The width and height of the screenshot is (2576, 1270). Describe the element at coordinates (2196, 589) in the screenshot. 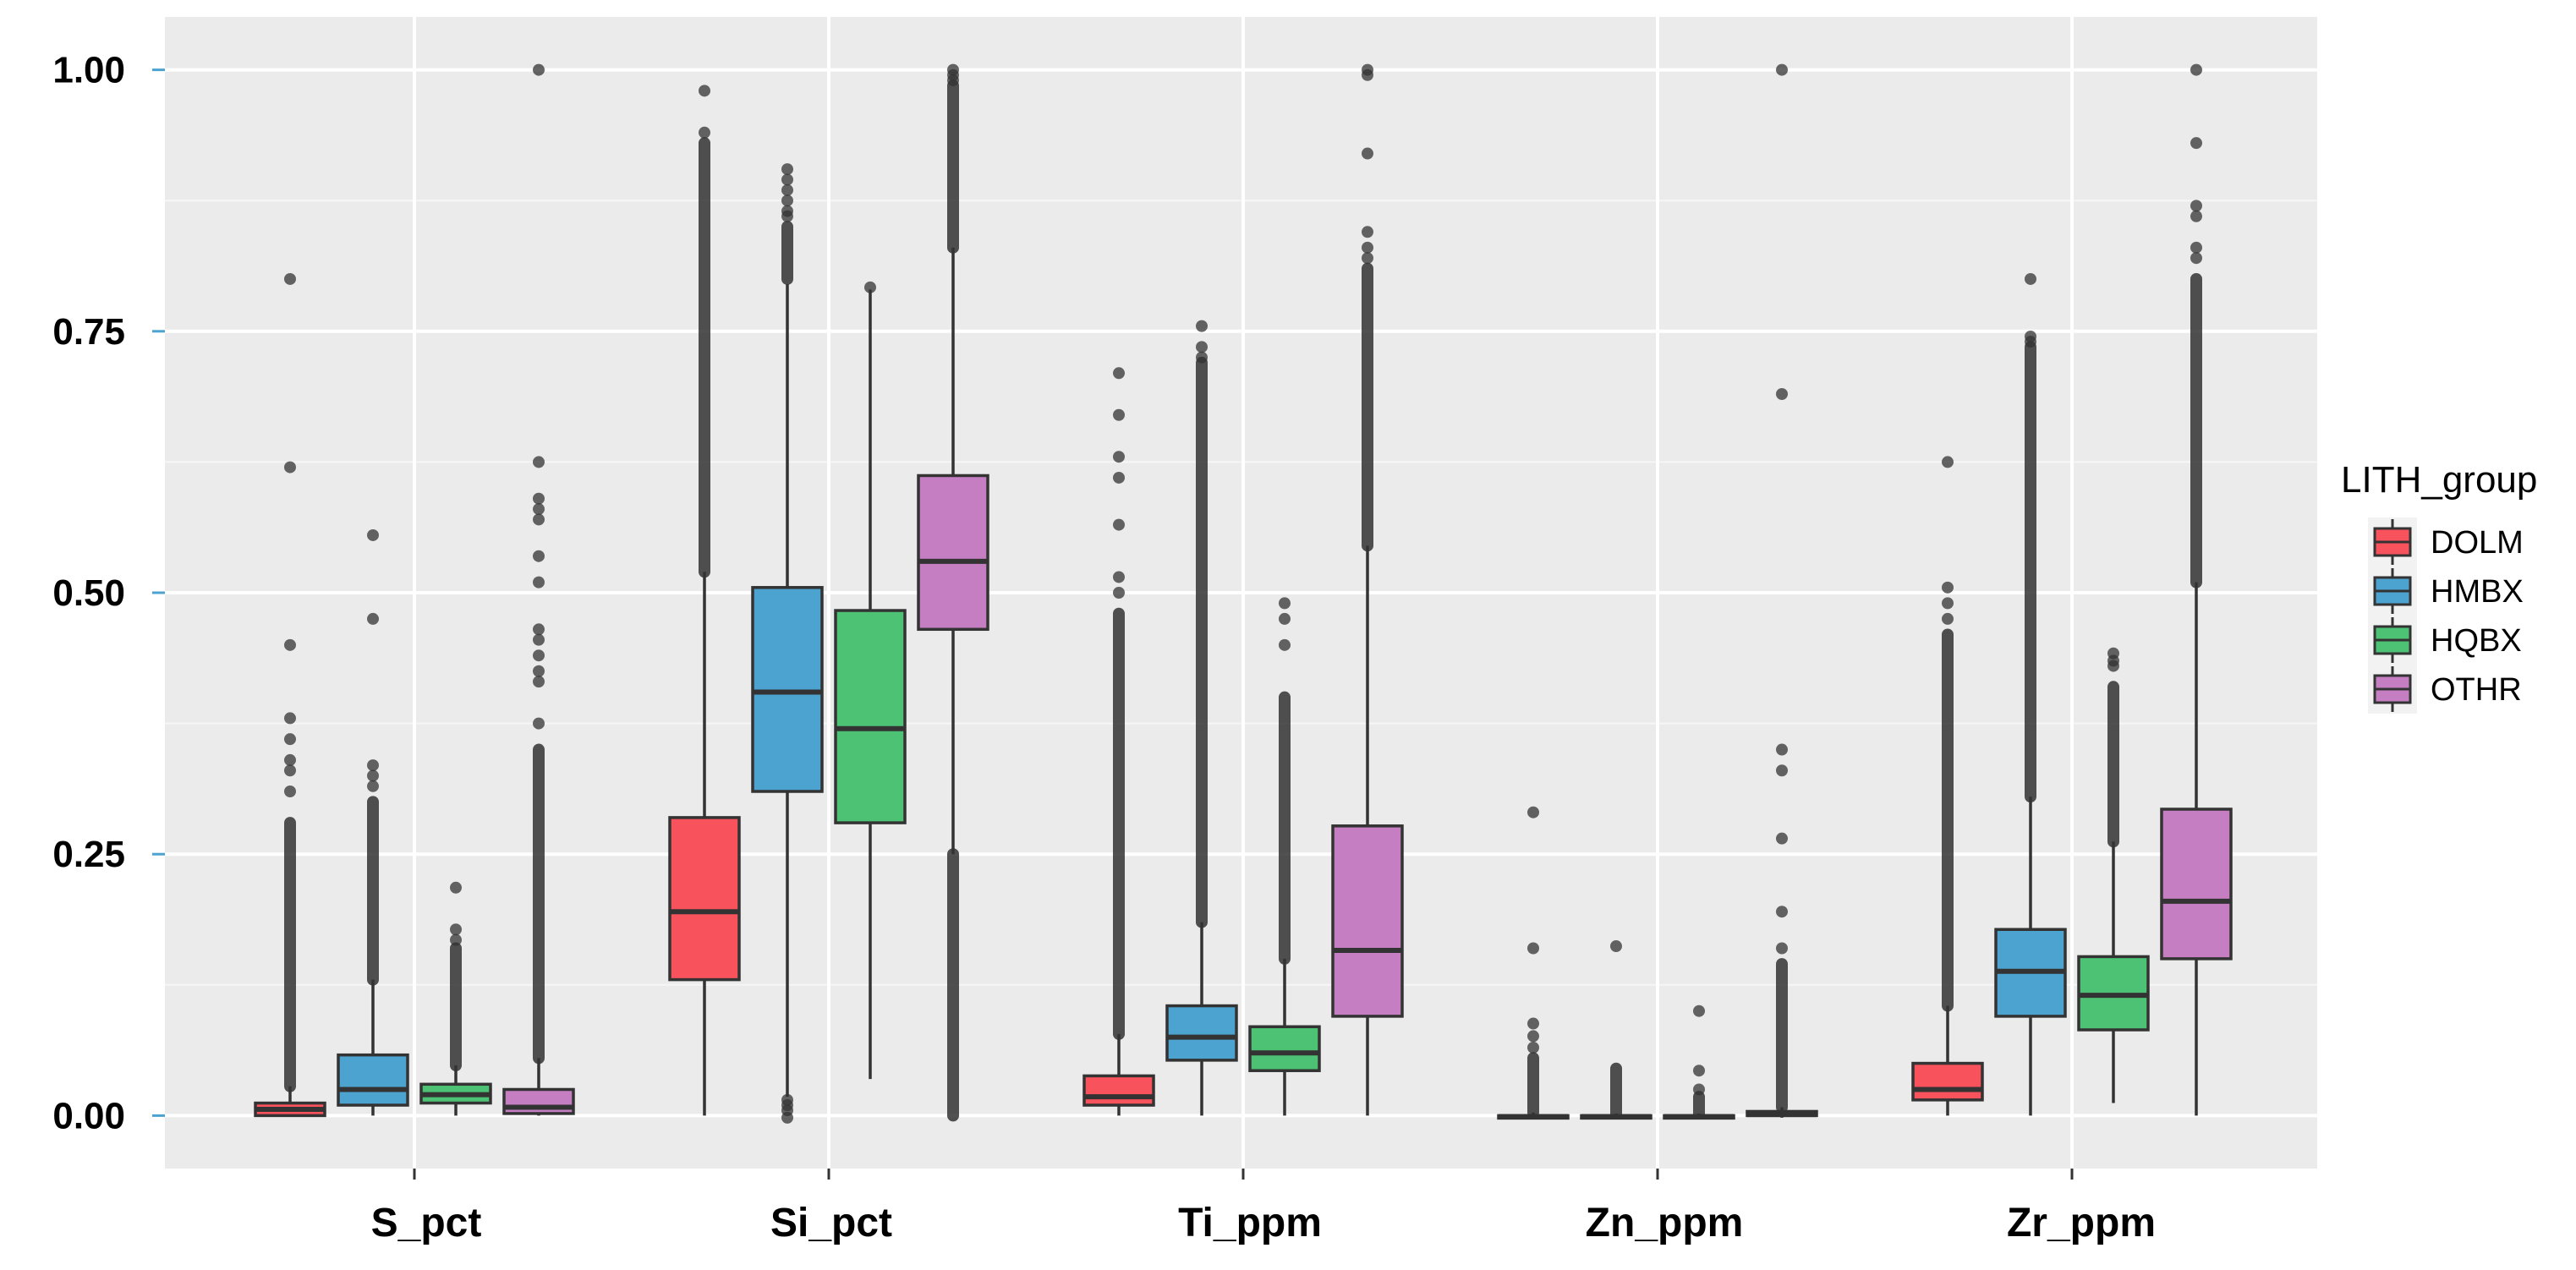

I see `box-othr-zr_ppm` at that location.